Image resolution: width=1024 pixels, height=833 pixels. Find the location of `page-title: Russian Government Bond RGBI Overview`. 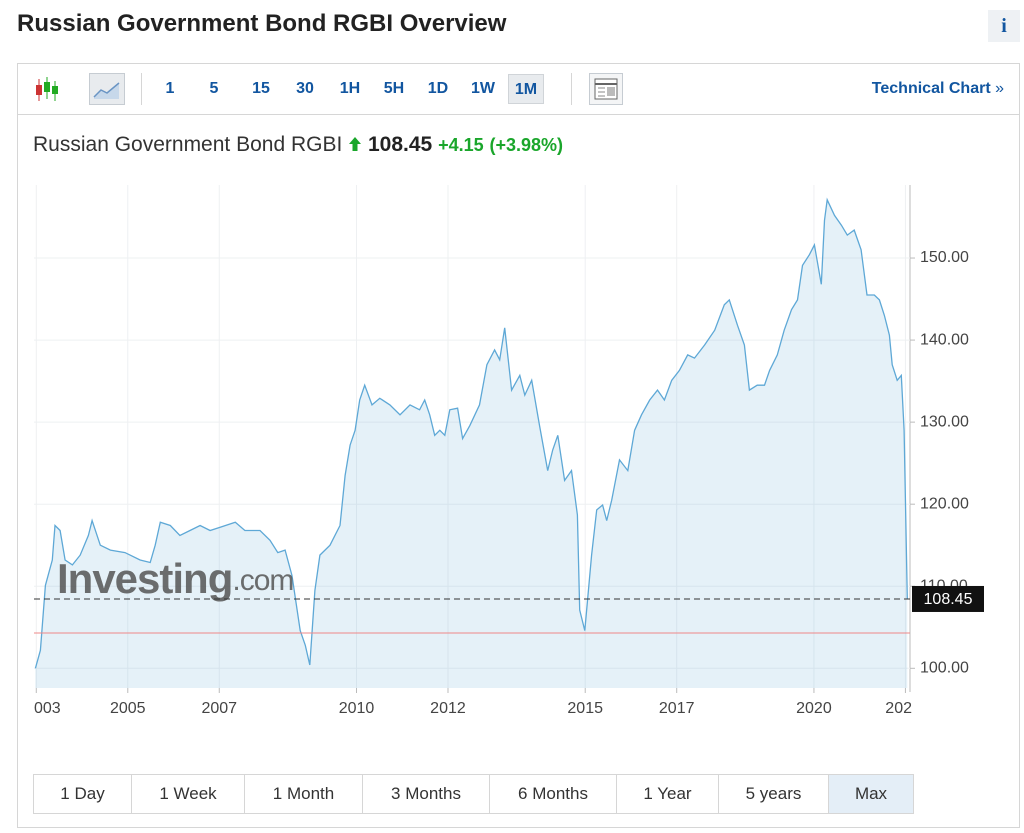

page-title: Russian Government Bond RGBI Overview is located at coordinates (262, 23).